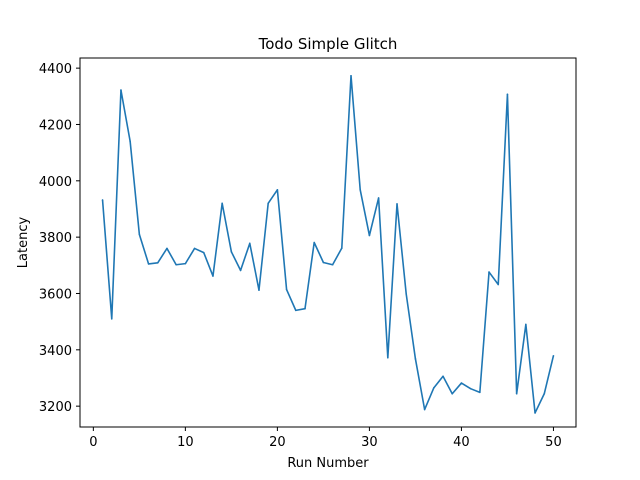 The width and height of the screenshot is (640, 480). Describe the element at coordinates (553, 442) in the screenshot. I see `x-tick-label: 50` at that location.